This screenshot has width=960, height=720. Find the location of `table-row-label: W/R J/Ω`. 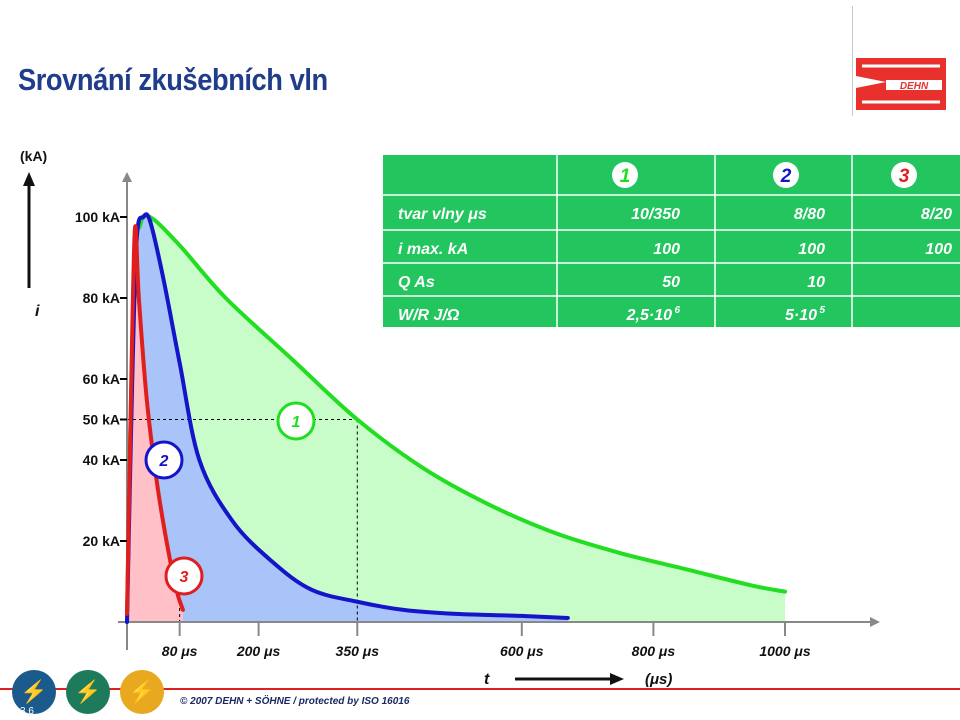

table-row-label: W/R J/Ω is located at coordinates (429, 315).